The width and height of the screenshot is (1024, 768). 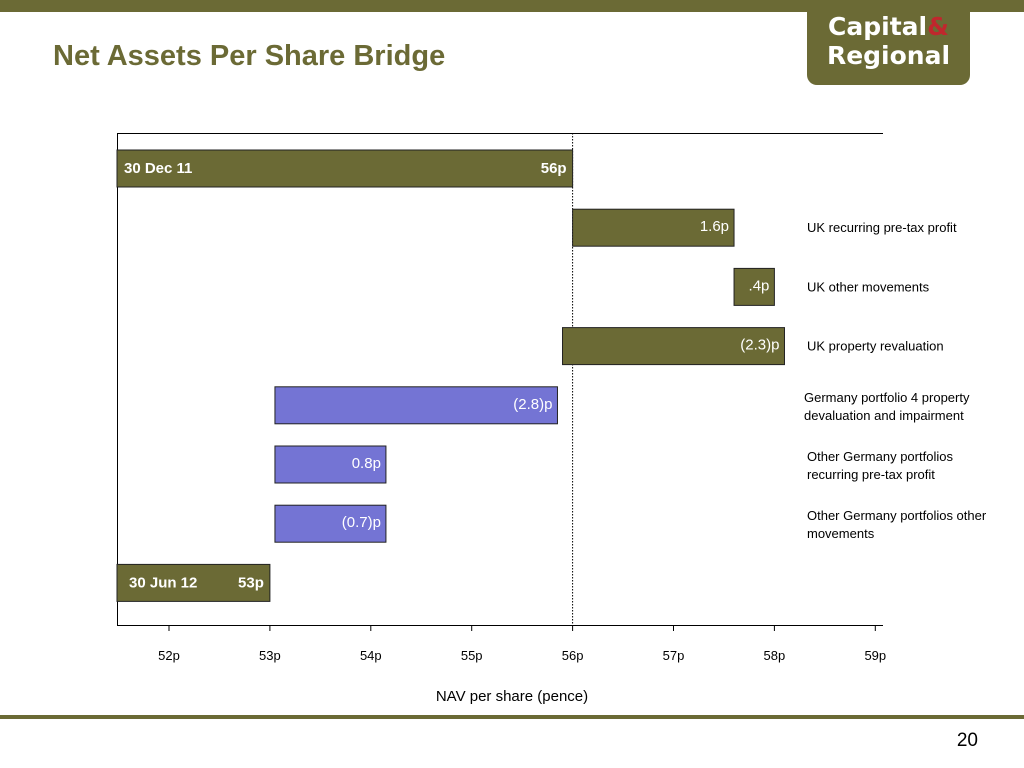 What do you see at coordinates (251, 582) in the screenshot?
I see `total-bar-value-label: 53p` at bounding box center [251, 582].